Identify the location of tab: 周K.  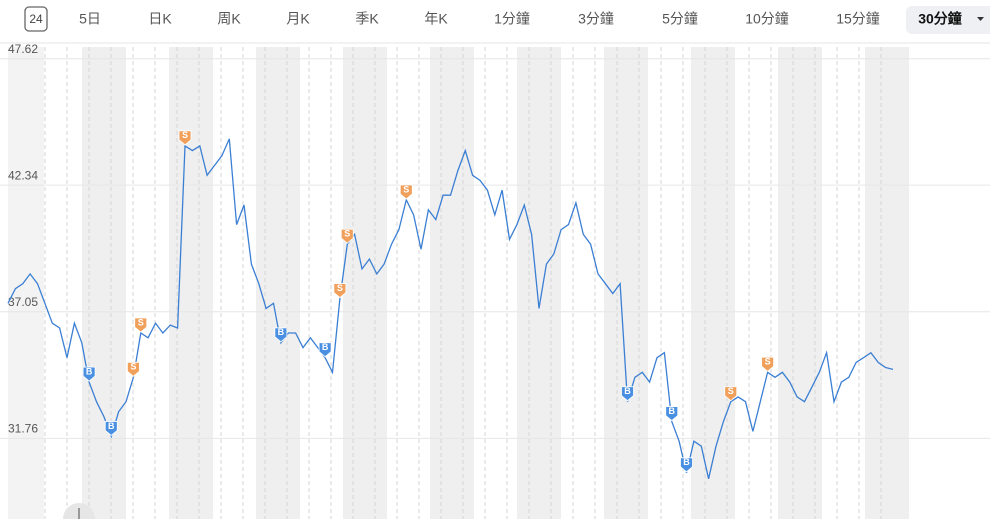
(229, 19).